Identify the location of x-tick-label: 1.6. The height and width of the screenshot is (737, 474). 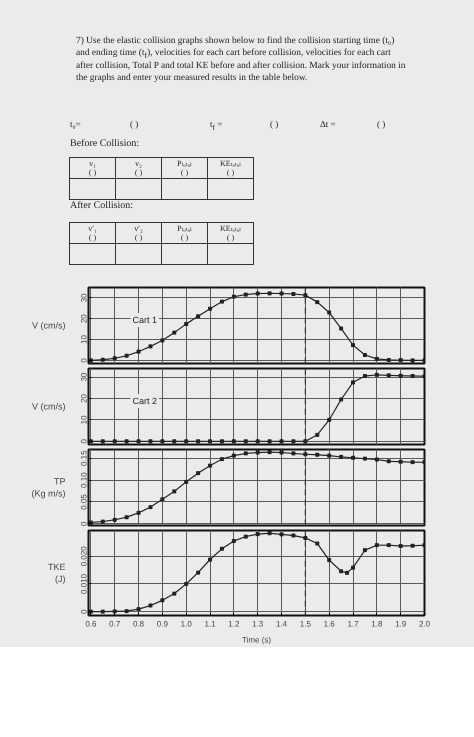
(330, 624).